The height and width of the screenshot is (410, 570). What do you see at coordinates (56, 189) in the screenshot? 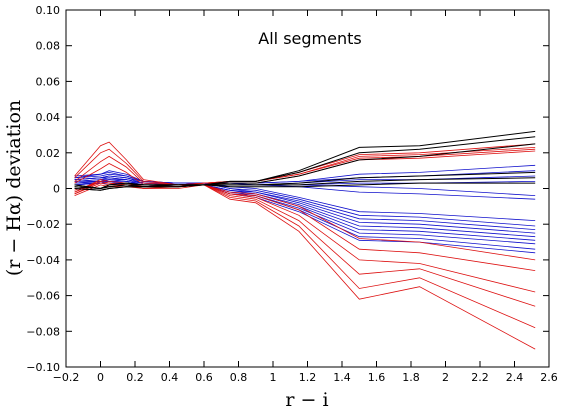
I see `y-tick-label-5: 0` at bounding box center [56, 189].